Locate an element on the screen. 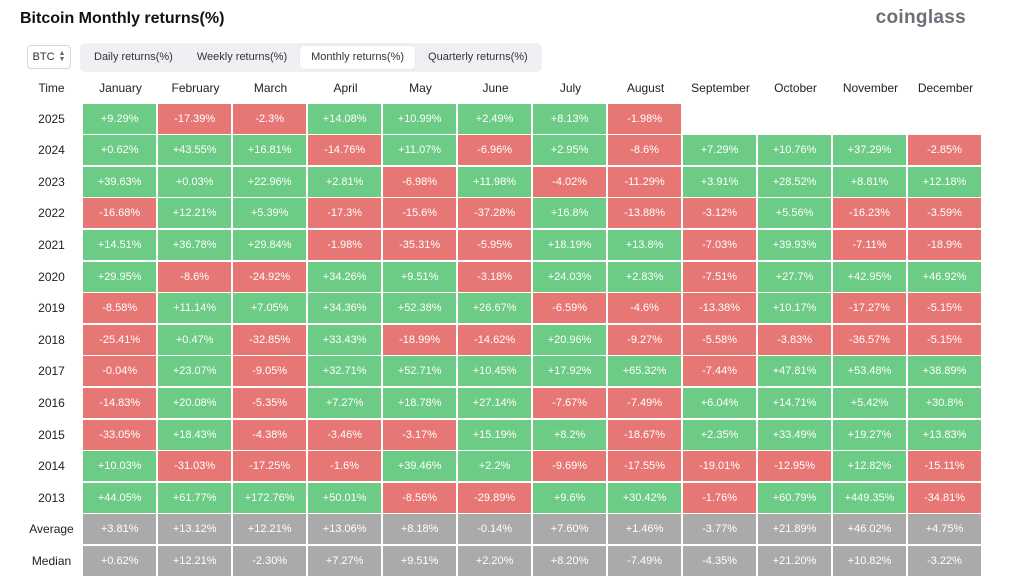 The image size is (1024, 586). return-cell: +22.96% is located at coordinates (269, 181).